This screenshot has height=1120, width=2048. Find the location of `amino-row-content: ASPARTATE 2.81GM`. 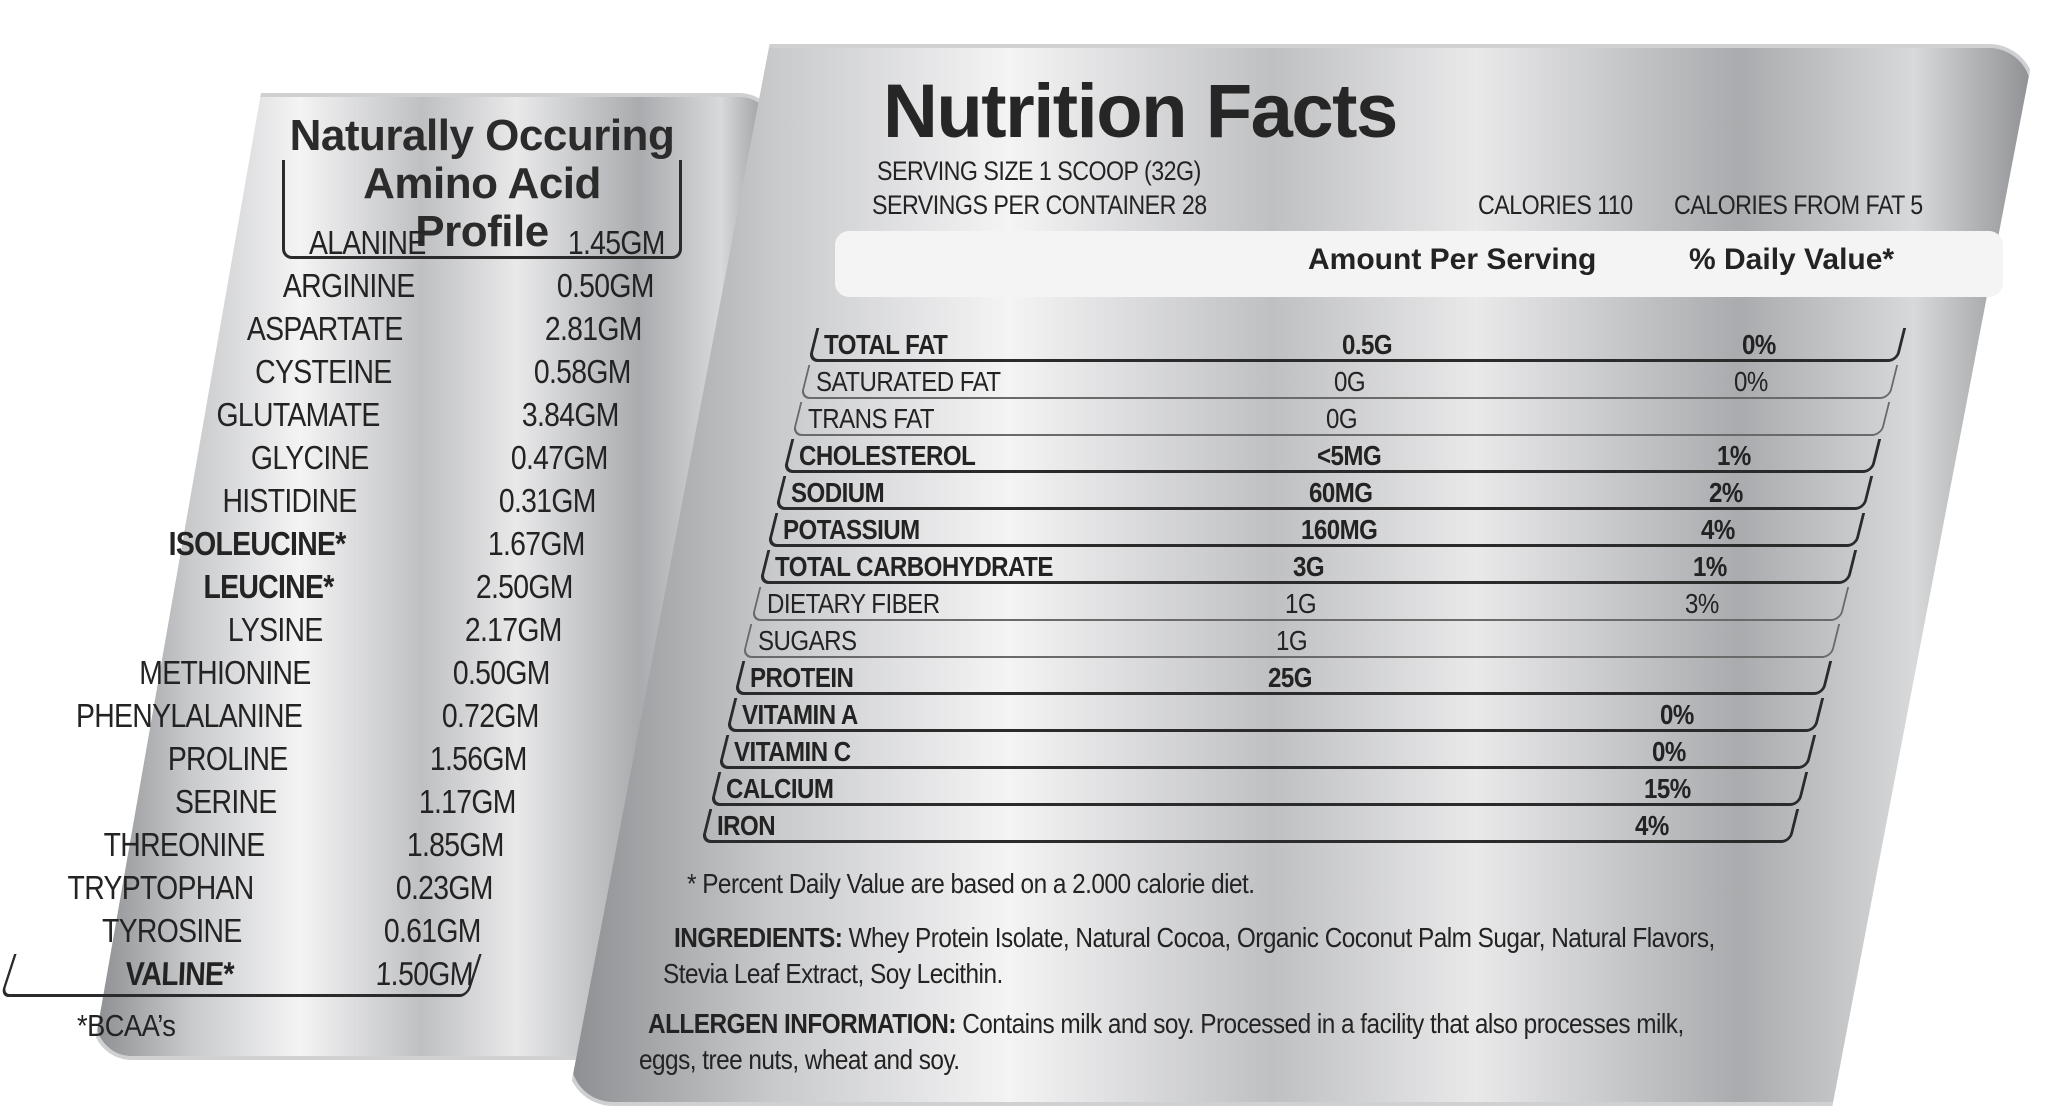

amino-row-content: ASPARTATE 2.81GM is located at coordinates (410, 328).